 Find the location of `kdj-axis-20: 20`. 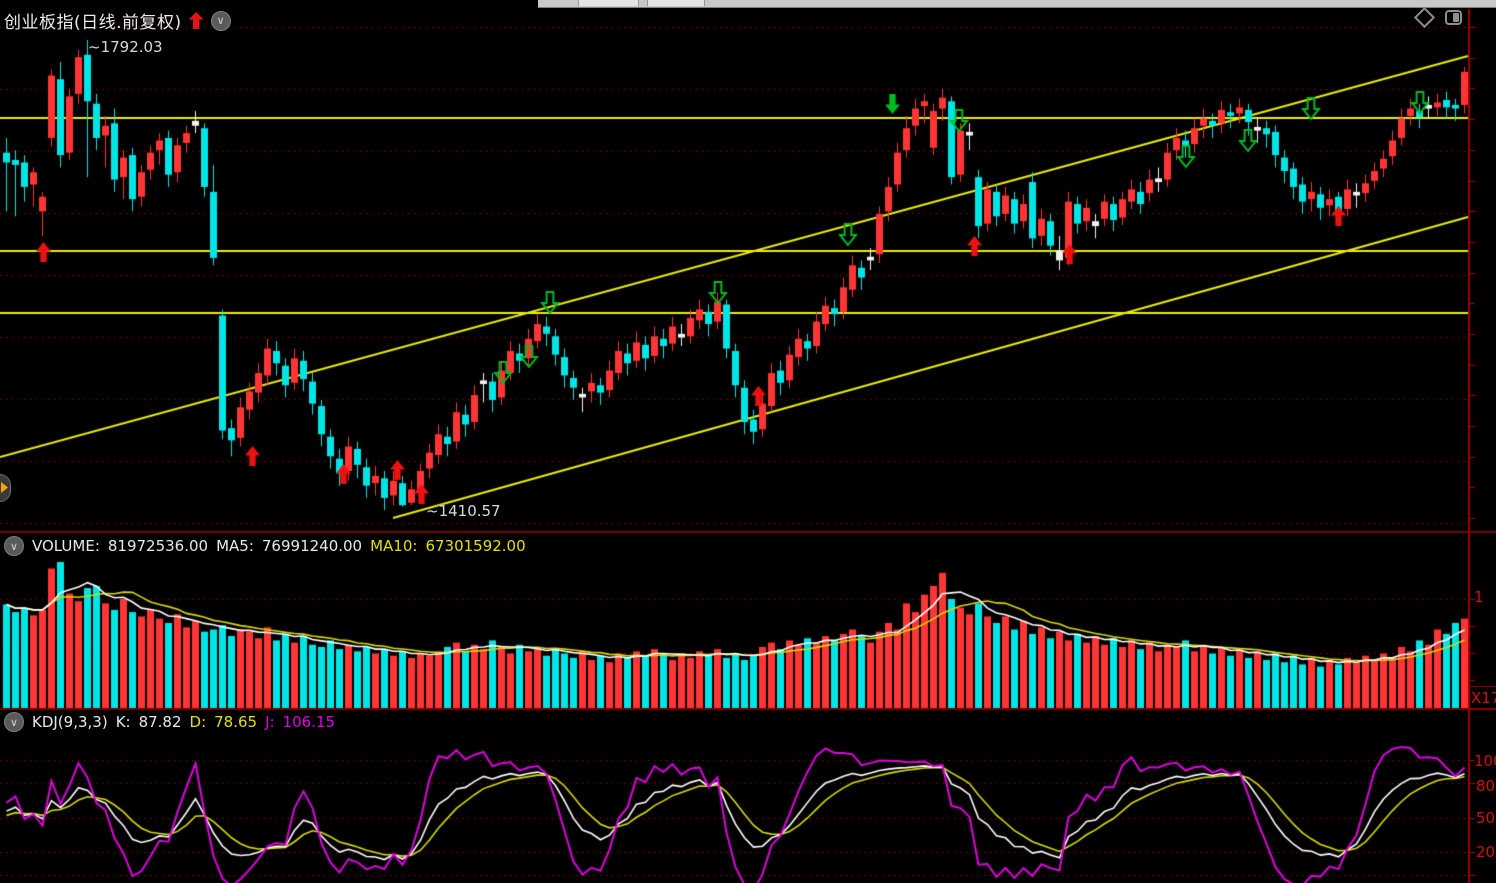

kdj-axis-20: 20 is located at coordinates (1486, 852).